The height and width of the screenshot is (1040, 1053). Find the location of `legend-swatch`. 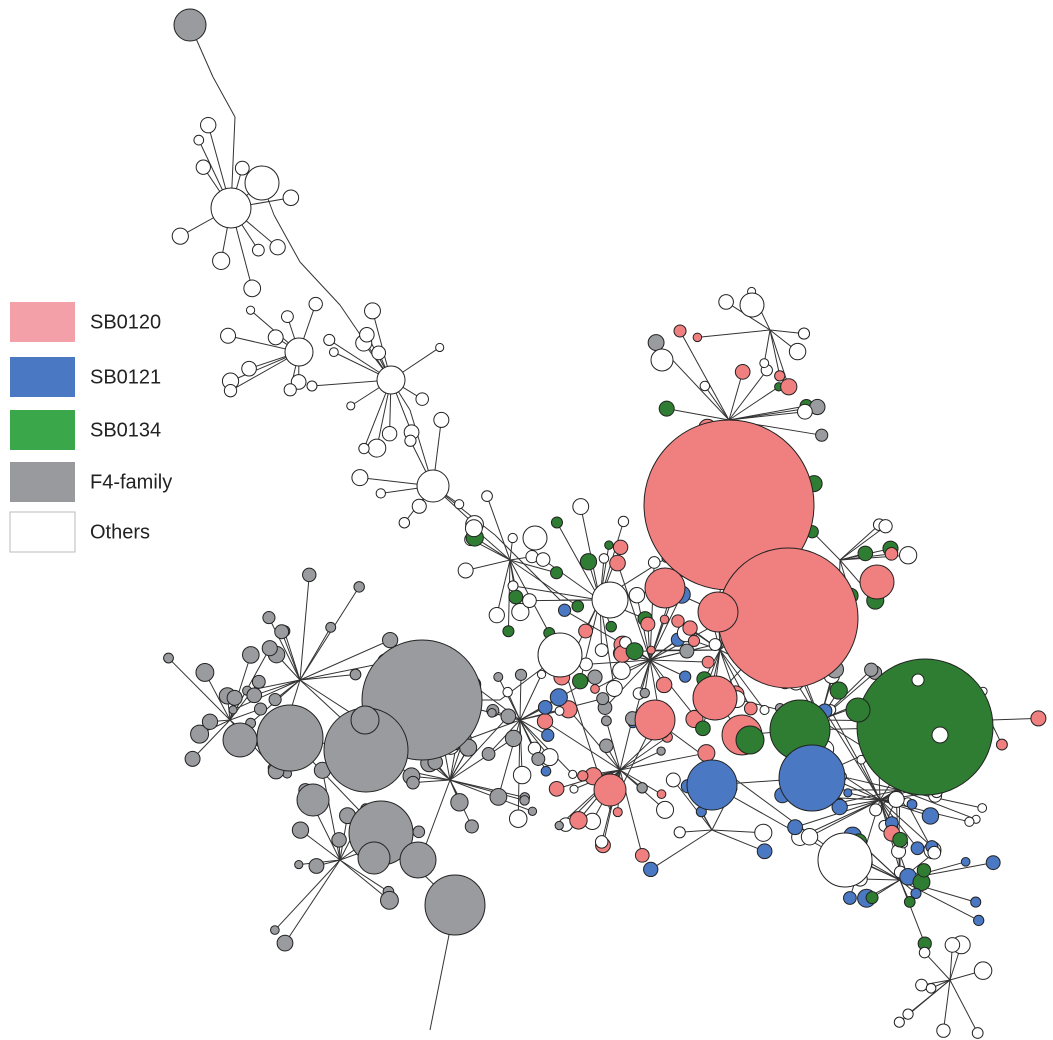

legend-swatch is located at coordinates (42, 430).